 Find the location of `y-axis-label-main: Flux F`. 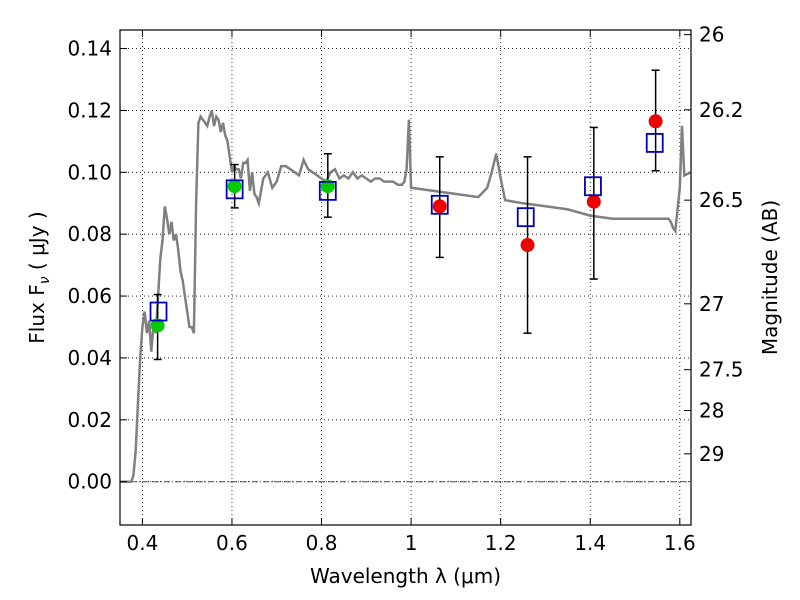

y-axis-label-main: Flux F is located at coordinates (37, 313).